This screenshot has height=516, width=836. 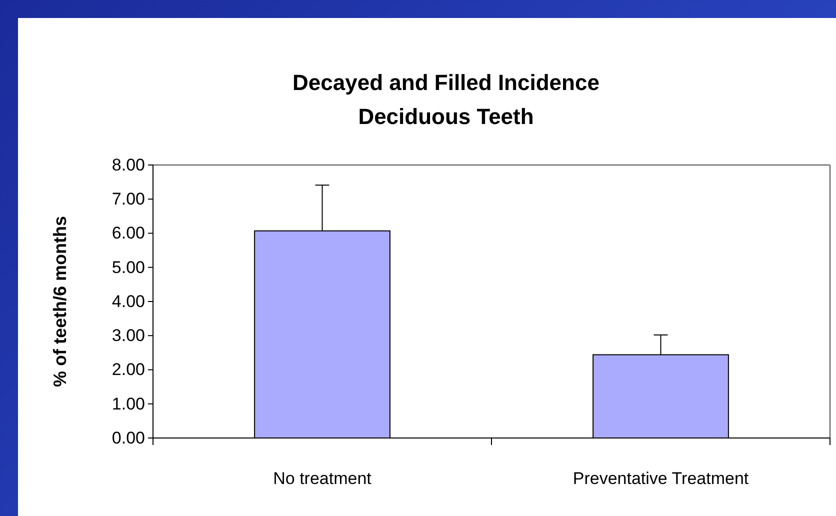 I want to click on chart-title: Decayed and Filled Incidence Deciduous Teeth, so click(x=446, y=99).